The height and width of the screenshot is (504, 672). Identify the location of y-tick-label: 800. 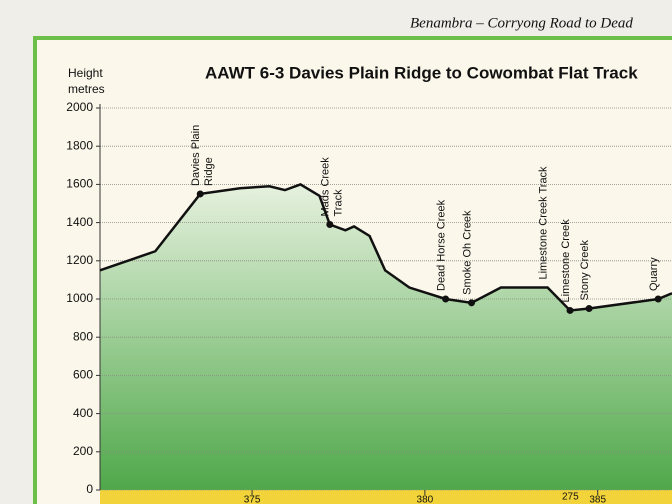
(83, 336).